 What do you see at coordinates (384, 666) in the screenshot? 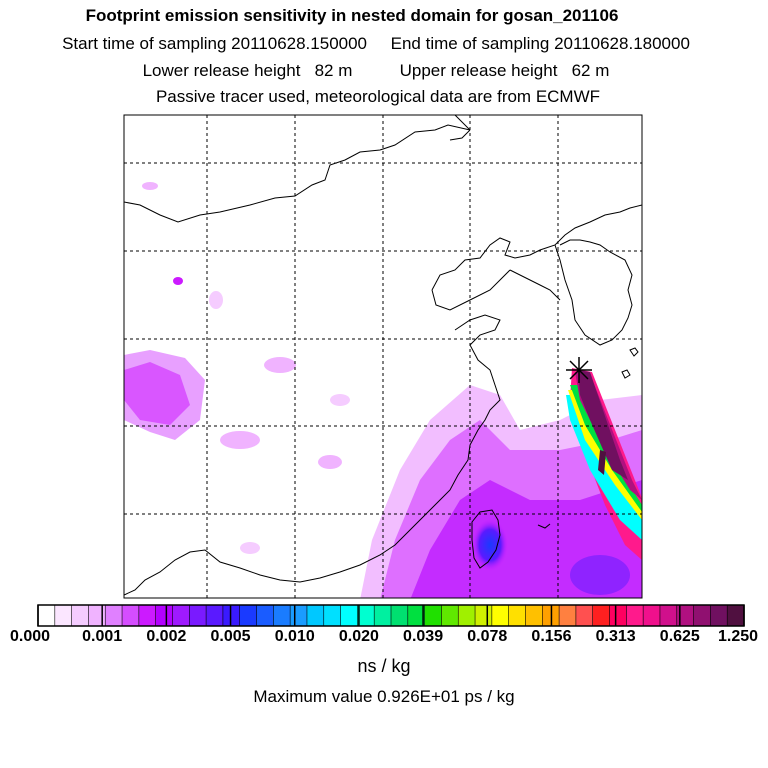
I see `colorbar-unit: ns / kg` at bounding box center [384, 666].